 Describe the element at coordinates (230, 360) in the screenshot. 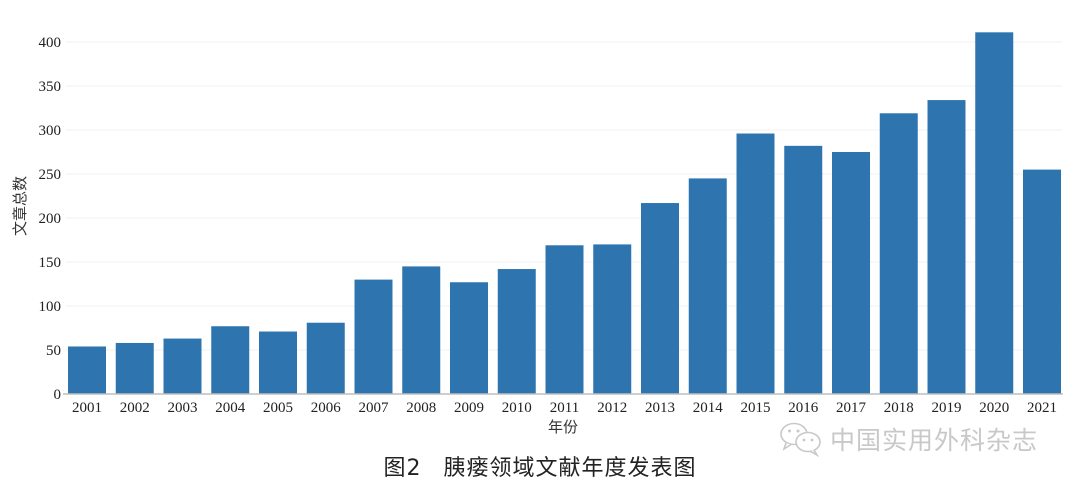

I see `bar-2004` at that location.